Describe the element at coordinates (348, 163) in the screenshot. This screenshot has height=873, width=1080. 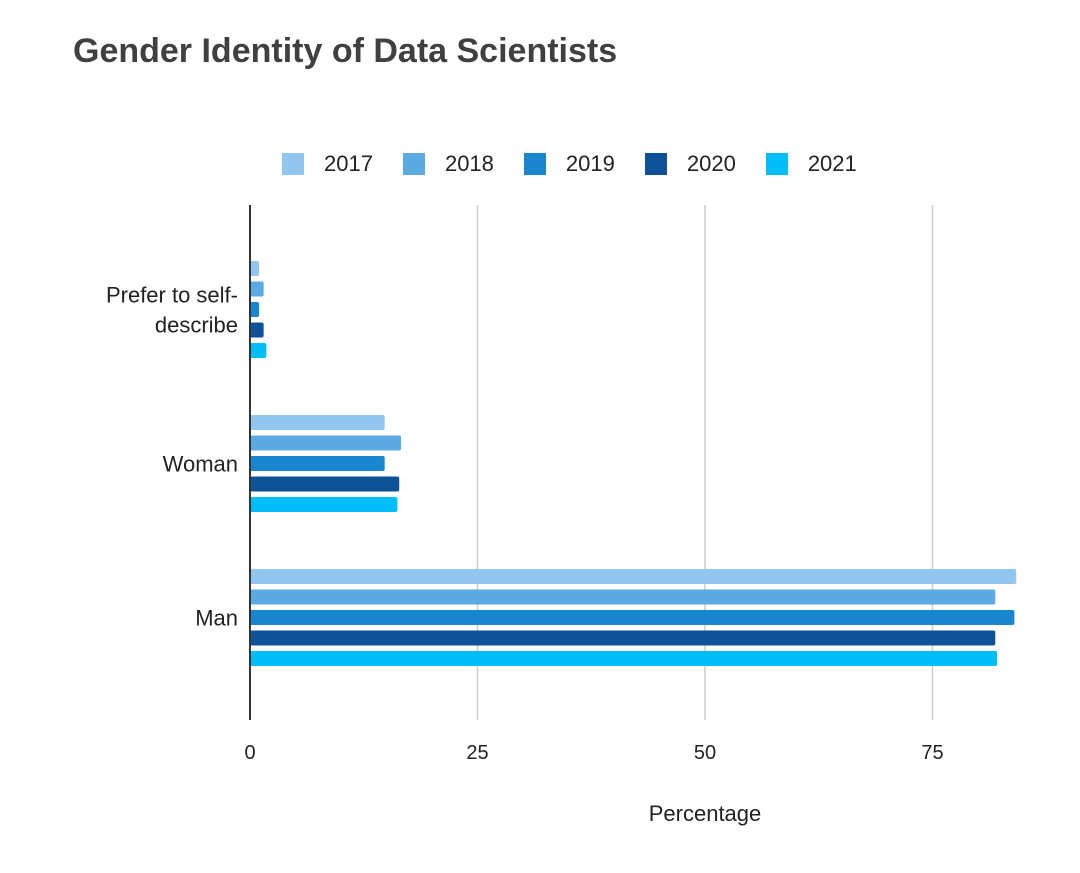
I see `legend-label: 2017` at that location.